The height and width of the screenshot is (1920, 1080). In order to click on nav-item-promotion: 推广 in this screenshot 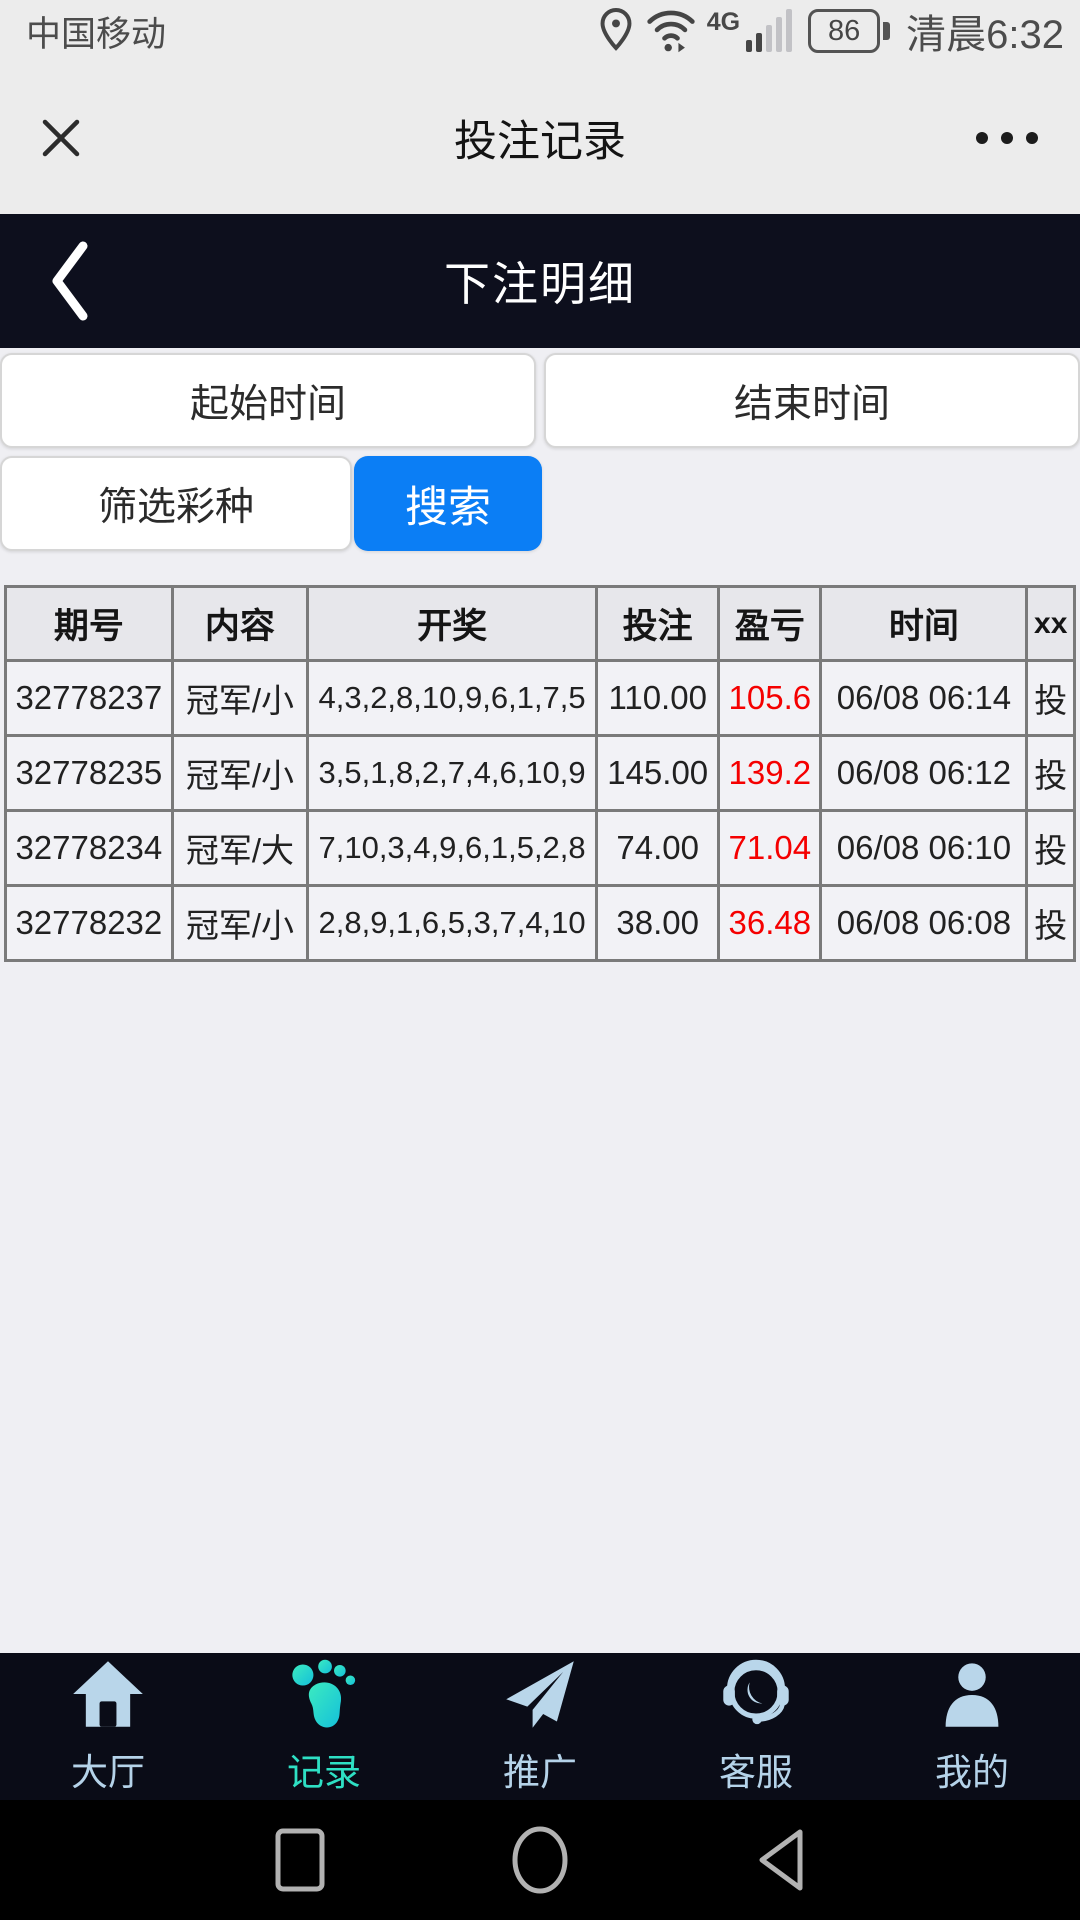, I will do `click(540, 1726)`.